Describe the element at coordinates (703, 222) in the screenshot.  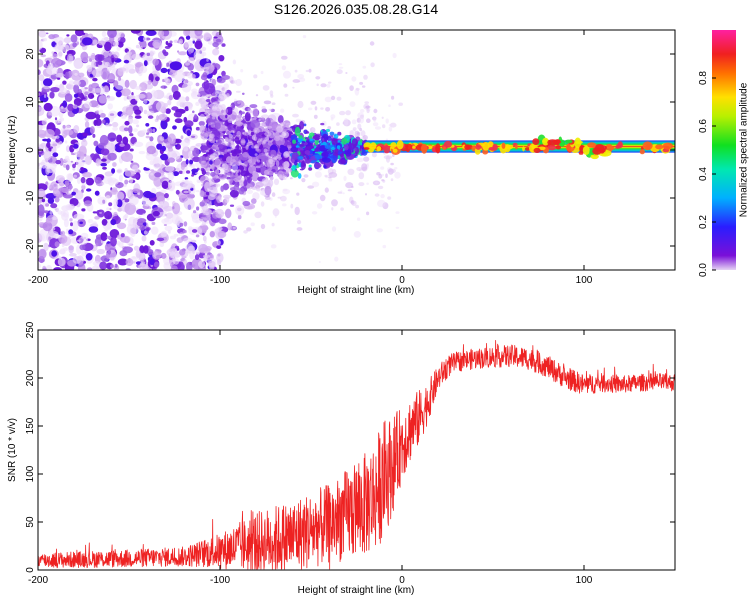
I see `colorbar-tick-label: 0.2` at that location.